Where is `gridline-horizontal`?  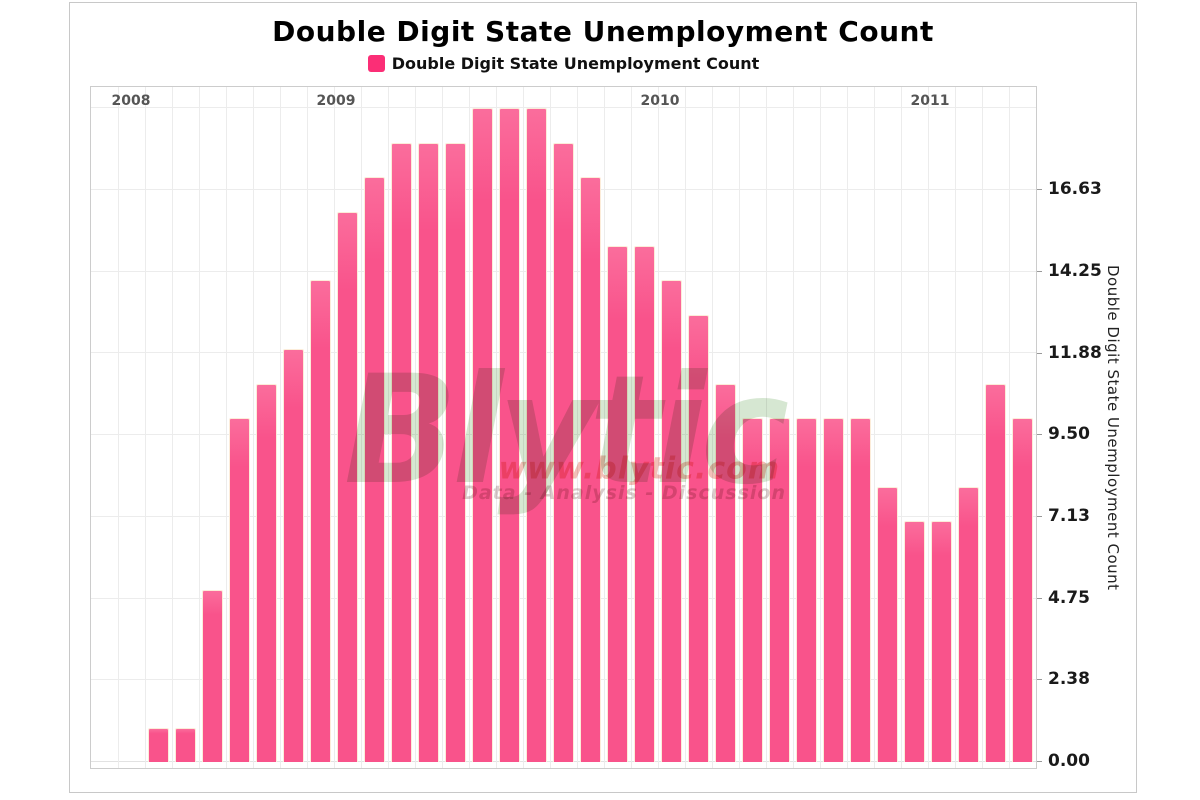
gridline-horizontal is located at coordinates (563, 107).